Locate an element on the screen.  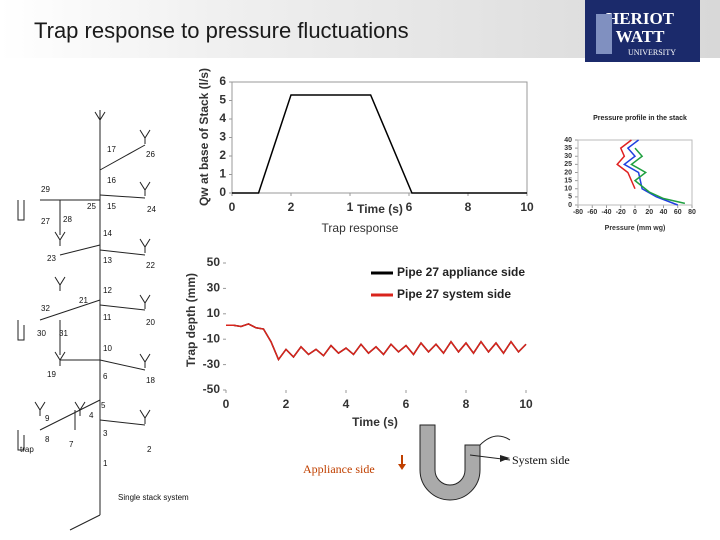
pipe-label: trap is located at coordinates (27, 449).